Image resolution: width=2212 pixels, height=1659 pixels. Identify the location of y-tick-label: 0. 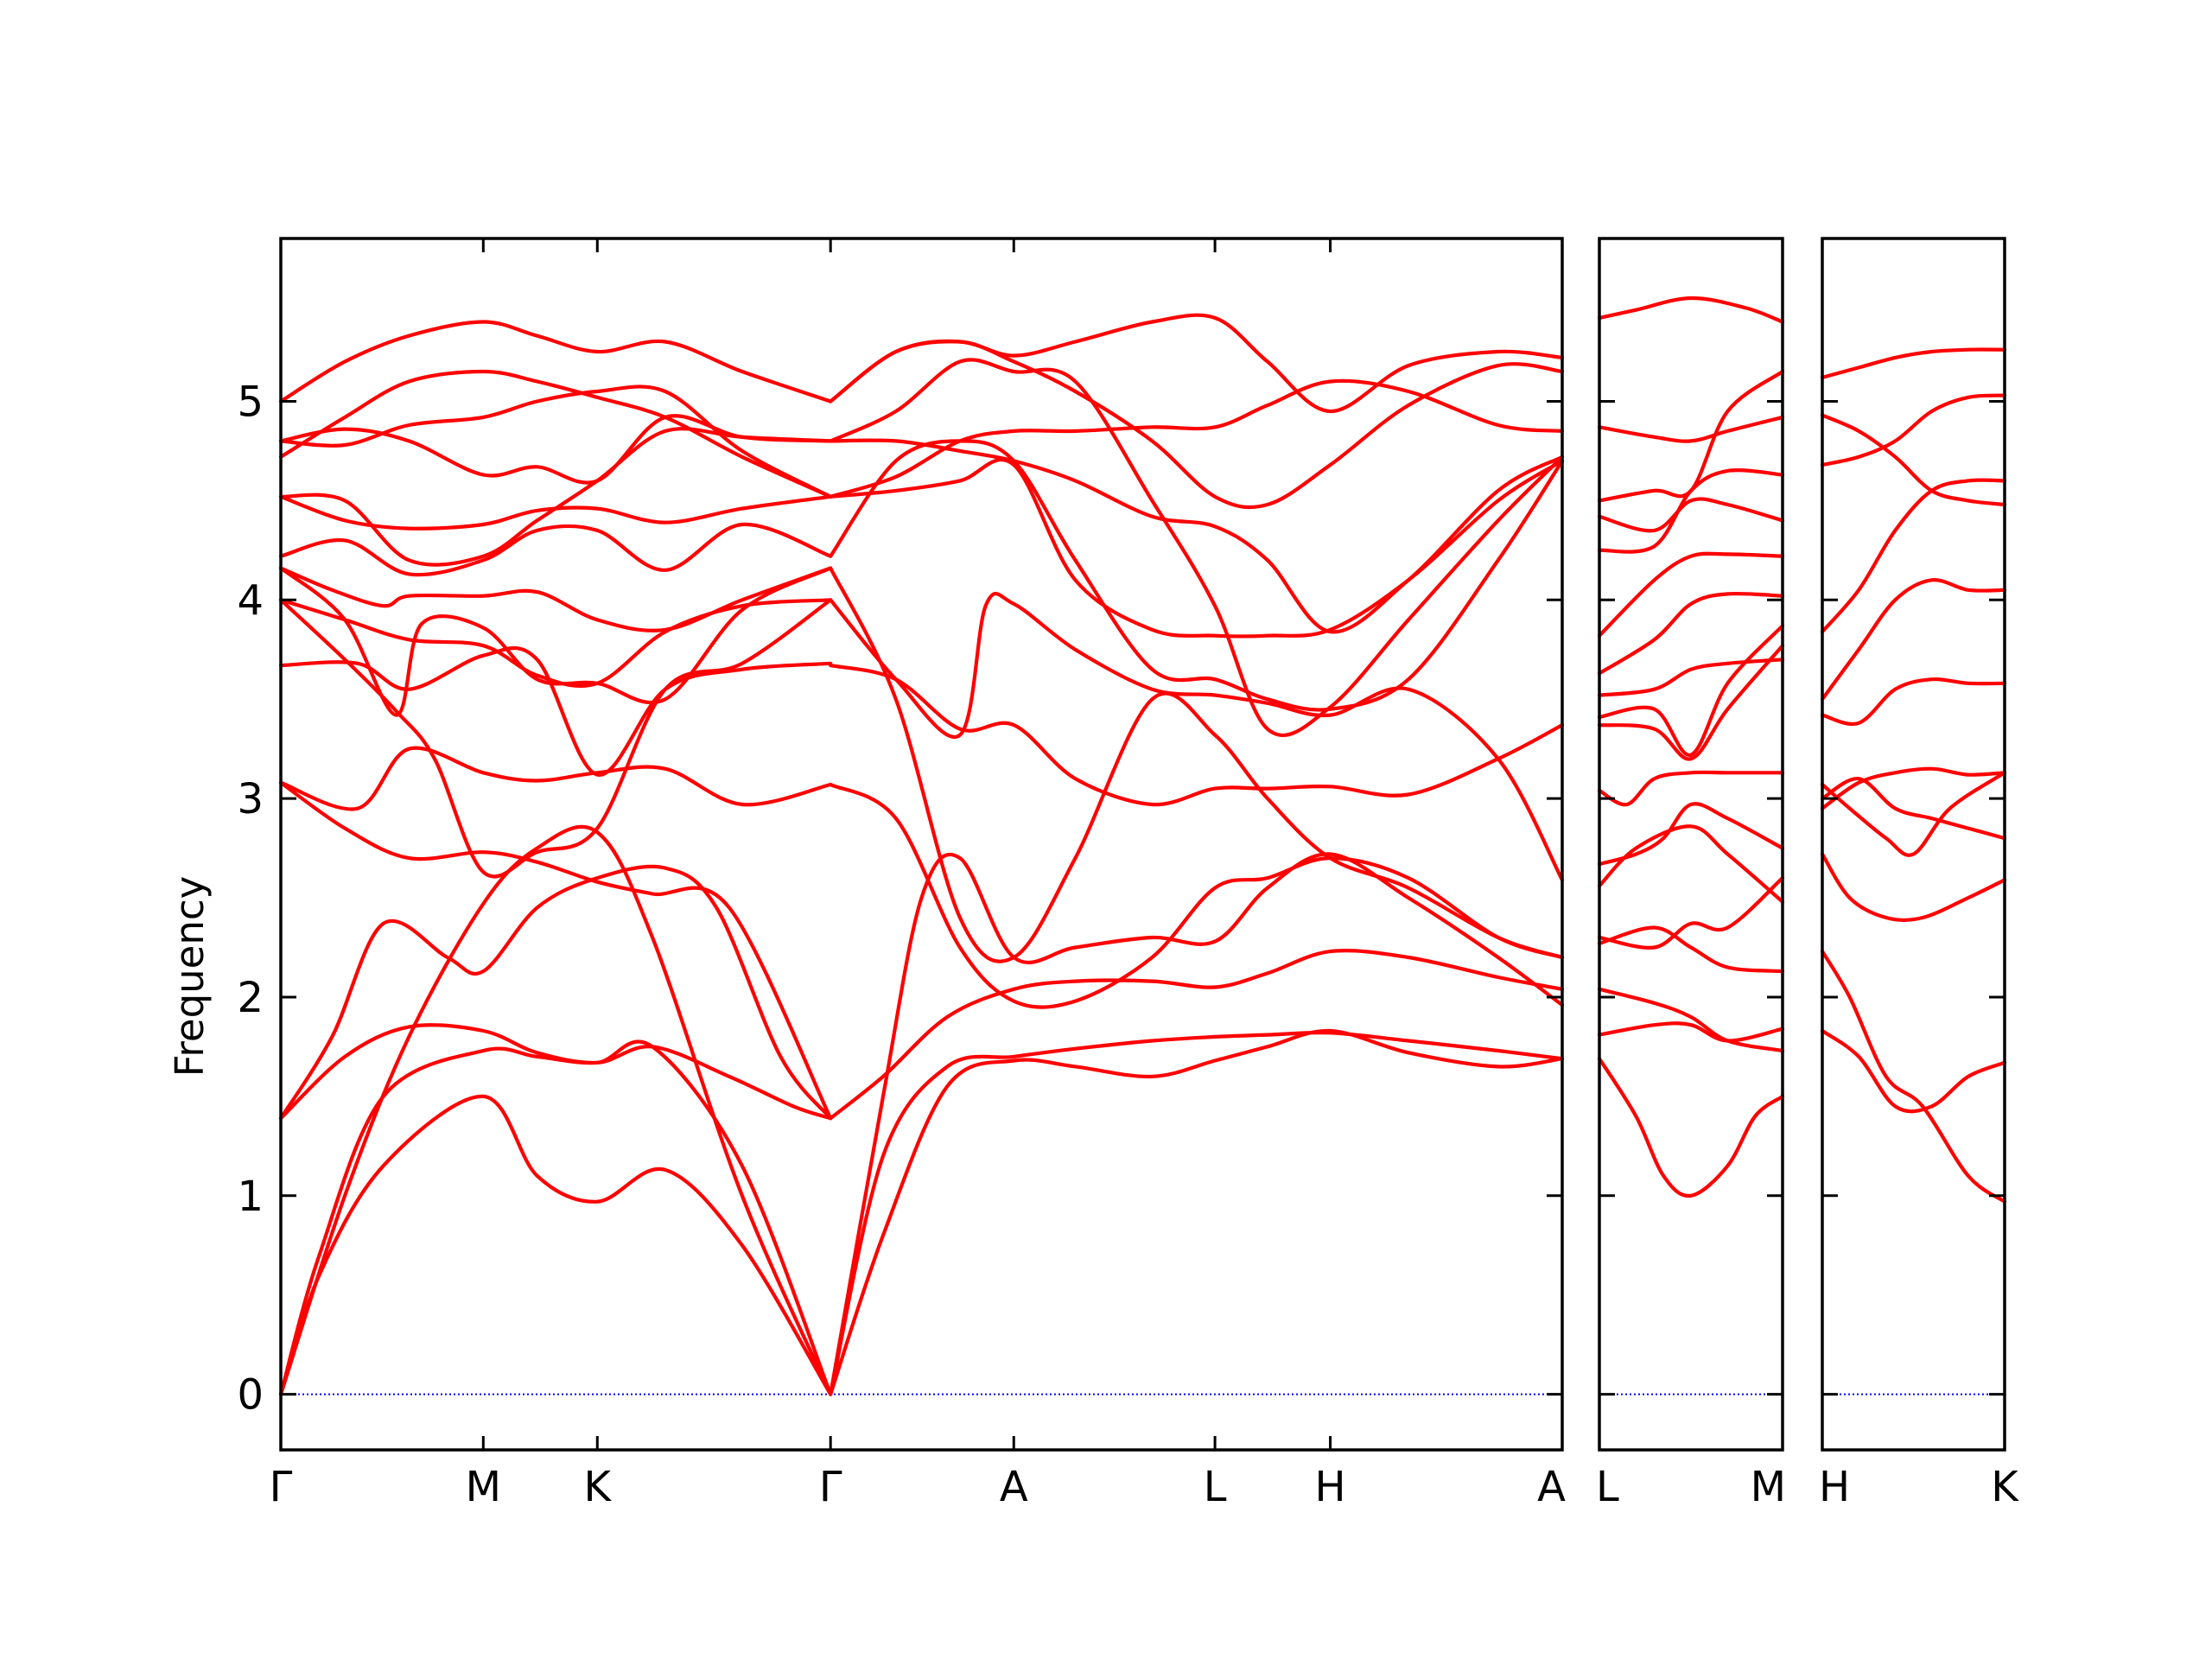
(250, 1395).